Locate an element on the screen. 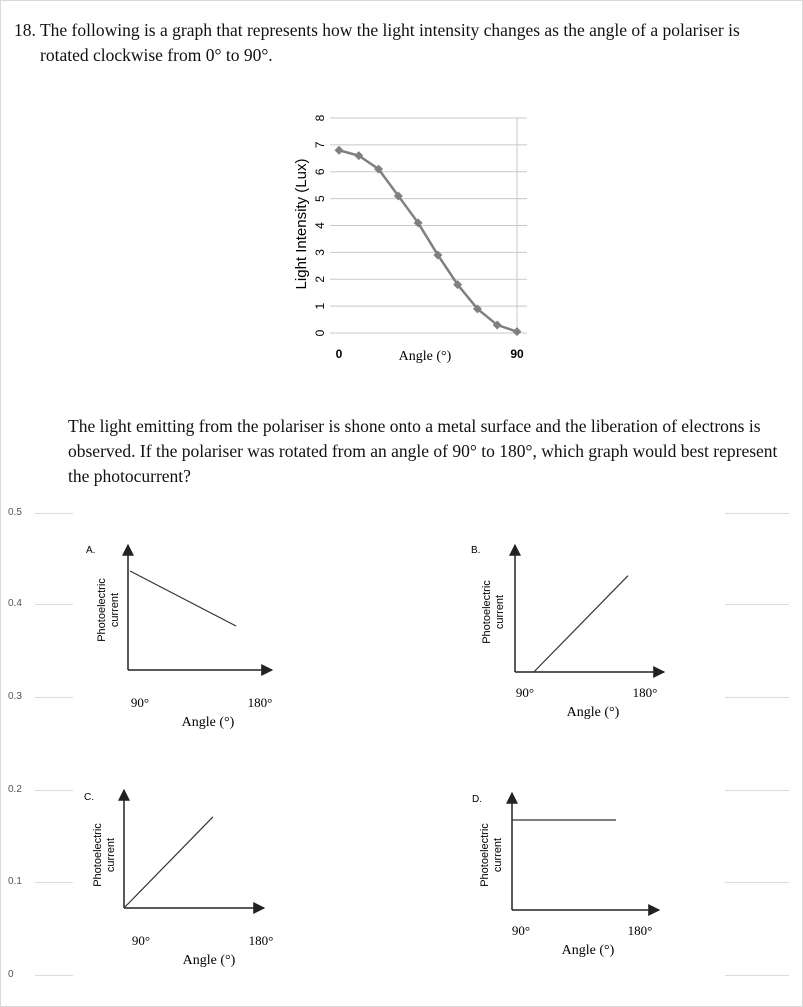 This screenshot has height=1007, width=803. y-axis-label: Light Intensity (Lux) is located at coordinates (301, 224).